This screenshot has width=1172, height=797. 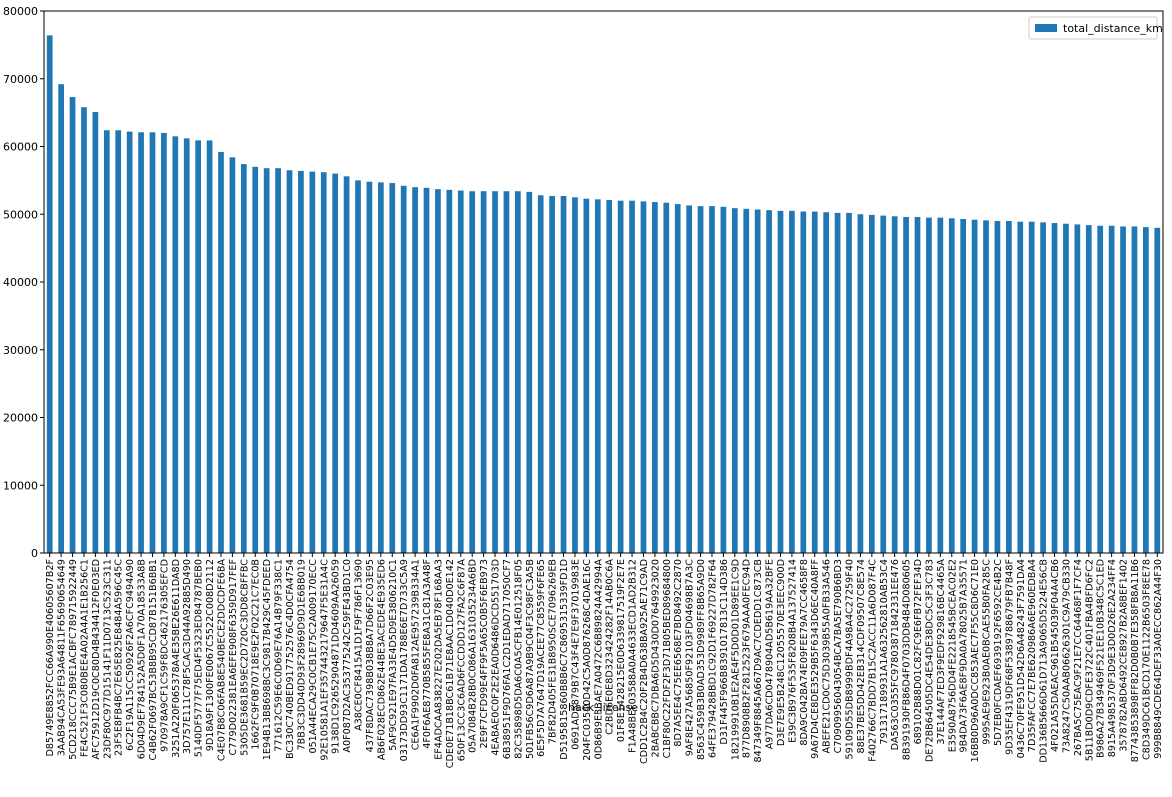 I want to click on x-tick-label: 37E144AF7ED3F9EDF929816BC4465A, so click(x=941, y=652).